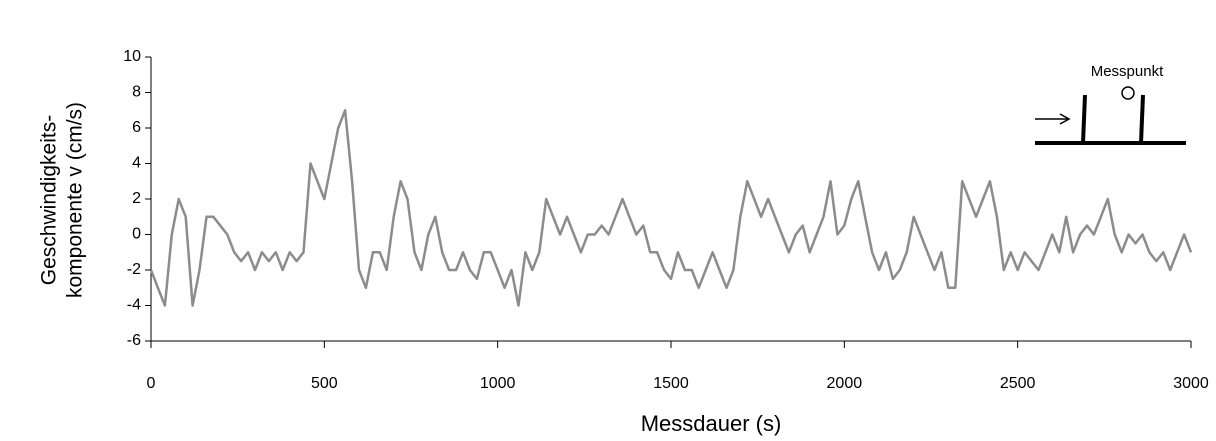  Describe the element at coordinates (75, 200) in the screenshot. I see `y-axis-label-line: komponente v (cm/s)` at that location.